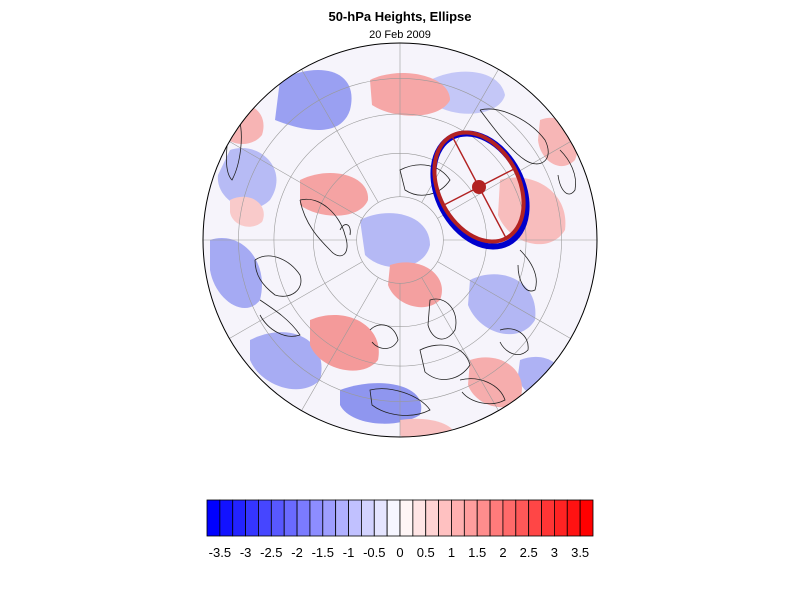 The height and width of the screenshot is (600, 800). Describe the element at coordinates (451, 552) in the screenshot. I see `colorbar-tick-label: 1` at that location.